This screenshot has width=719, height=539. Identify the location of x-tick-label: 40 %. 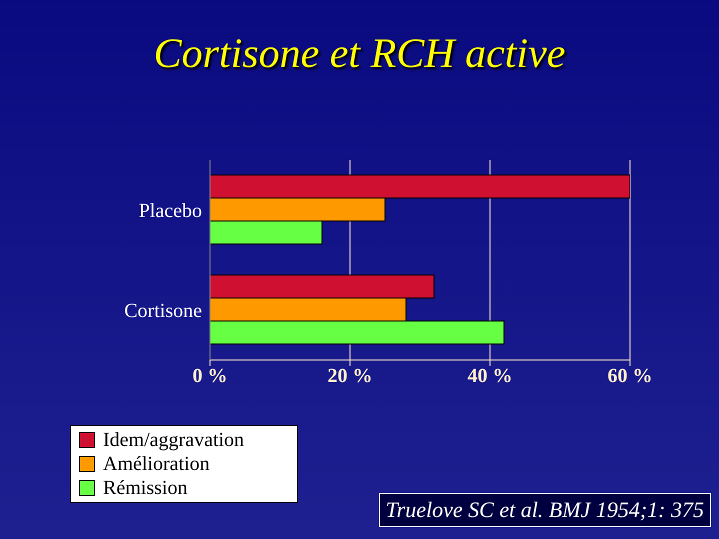
(490, 376).